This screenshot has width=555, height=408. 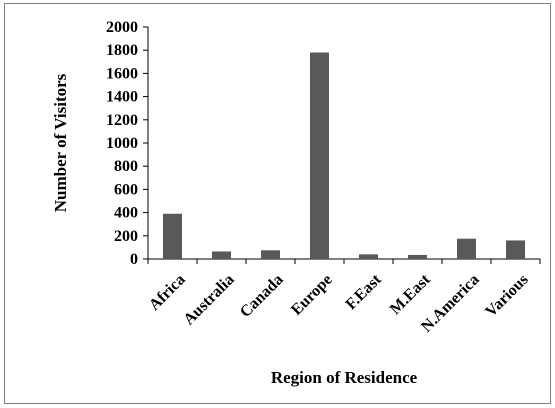 What do you see at coordinates (410, 294) in the screenshot?
I see `x-category-label: M.East` at bounding box center [410, 294].